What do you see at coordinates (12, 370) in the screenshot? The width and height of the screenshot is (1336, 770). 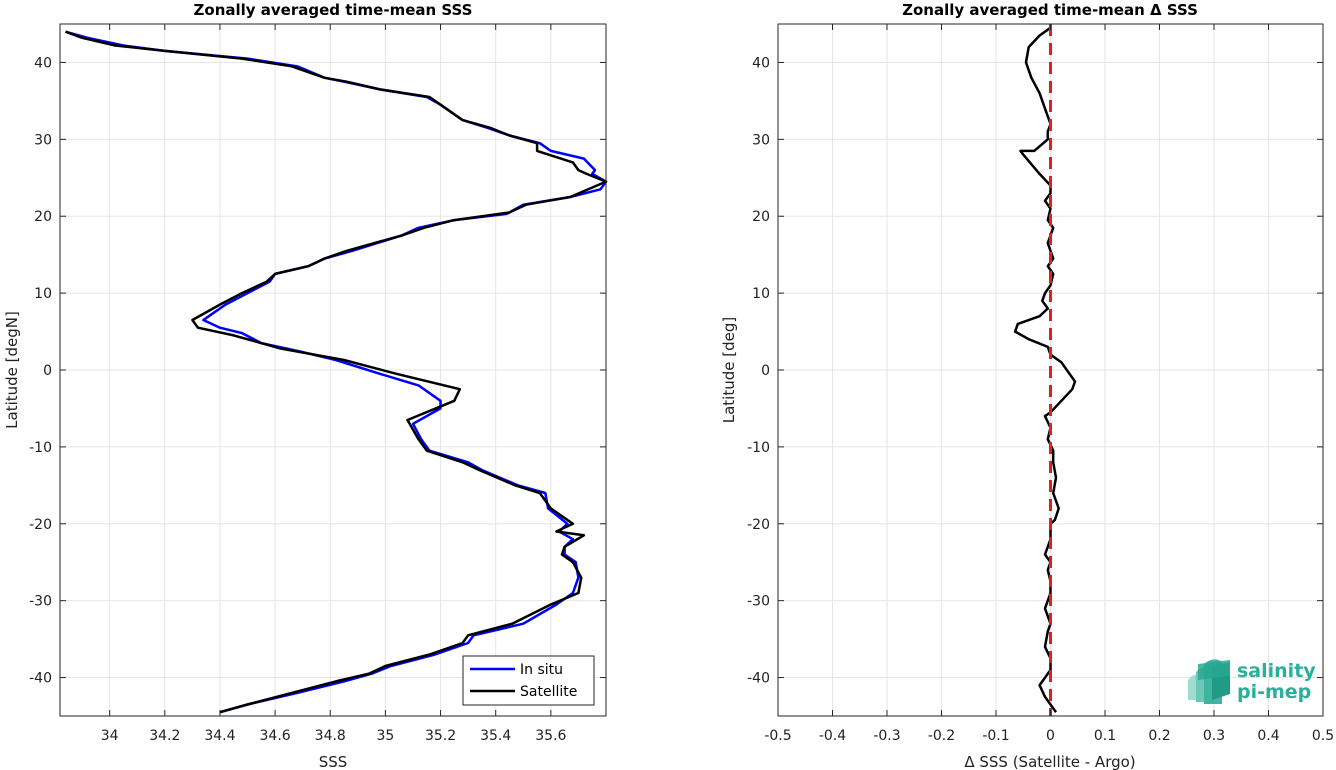 I see `left-y-axis-label: Latitude [degN]` at bounding box center [12, 370].